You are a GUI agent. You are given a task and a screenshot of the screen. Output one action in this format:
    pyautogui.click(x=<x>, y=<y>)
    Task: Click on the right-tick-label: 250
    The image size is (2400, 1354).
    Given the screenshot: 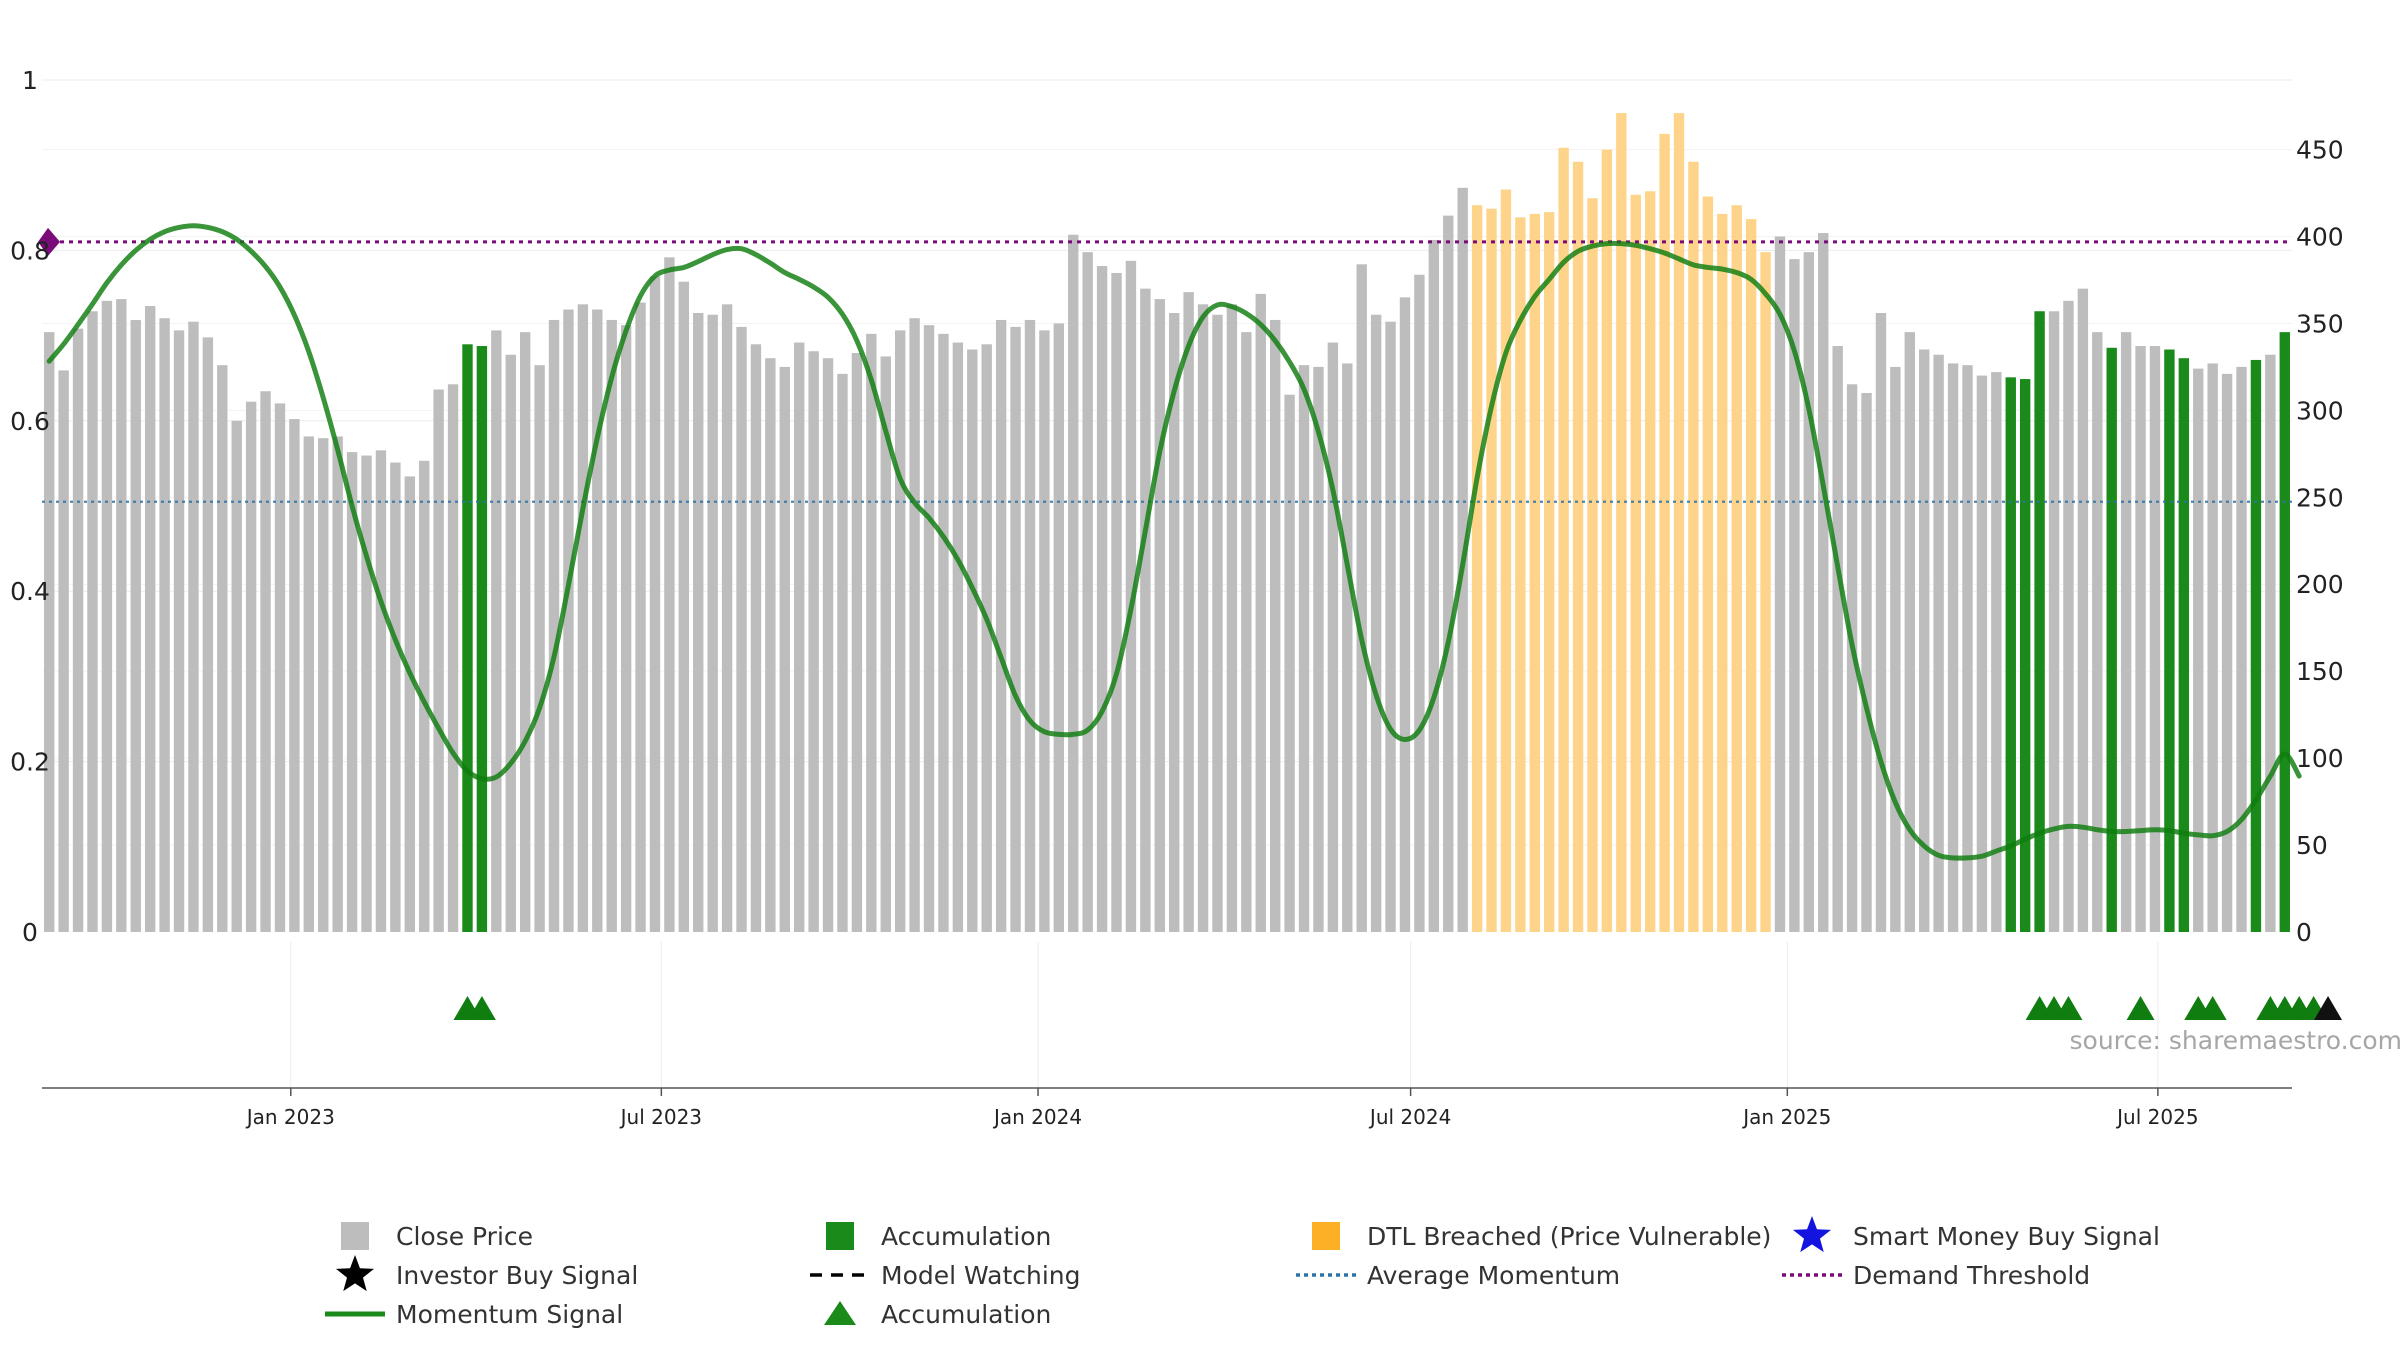 What is the action you would take?
    pyautogui.click(x=2320, y=497)
    